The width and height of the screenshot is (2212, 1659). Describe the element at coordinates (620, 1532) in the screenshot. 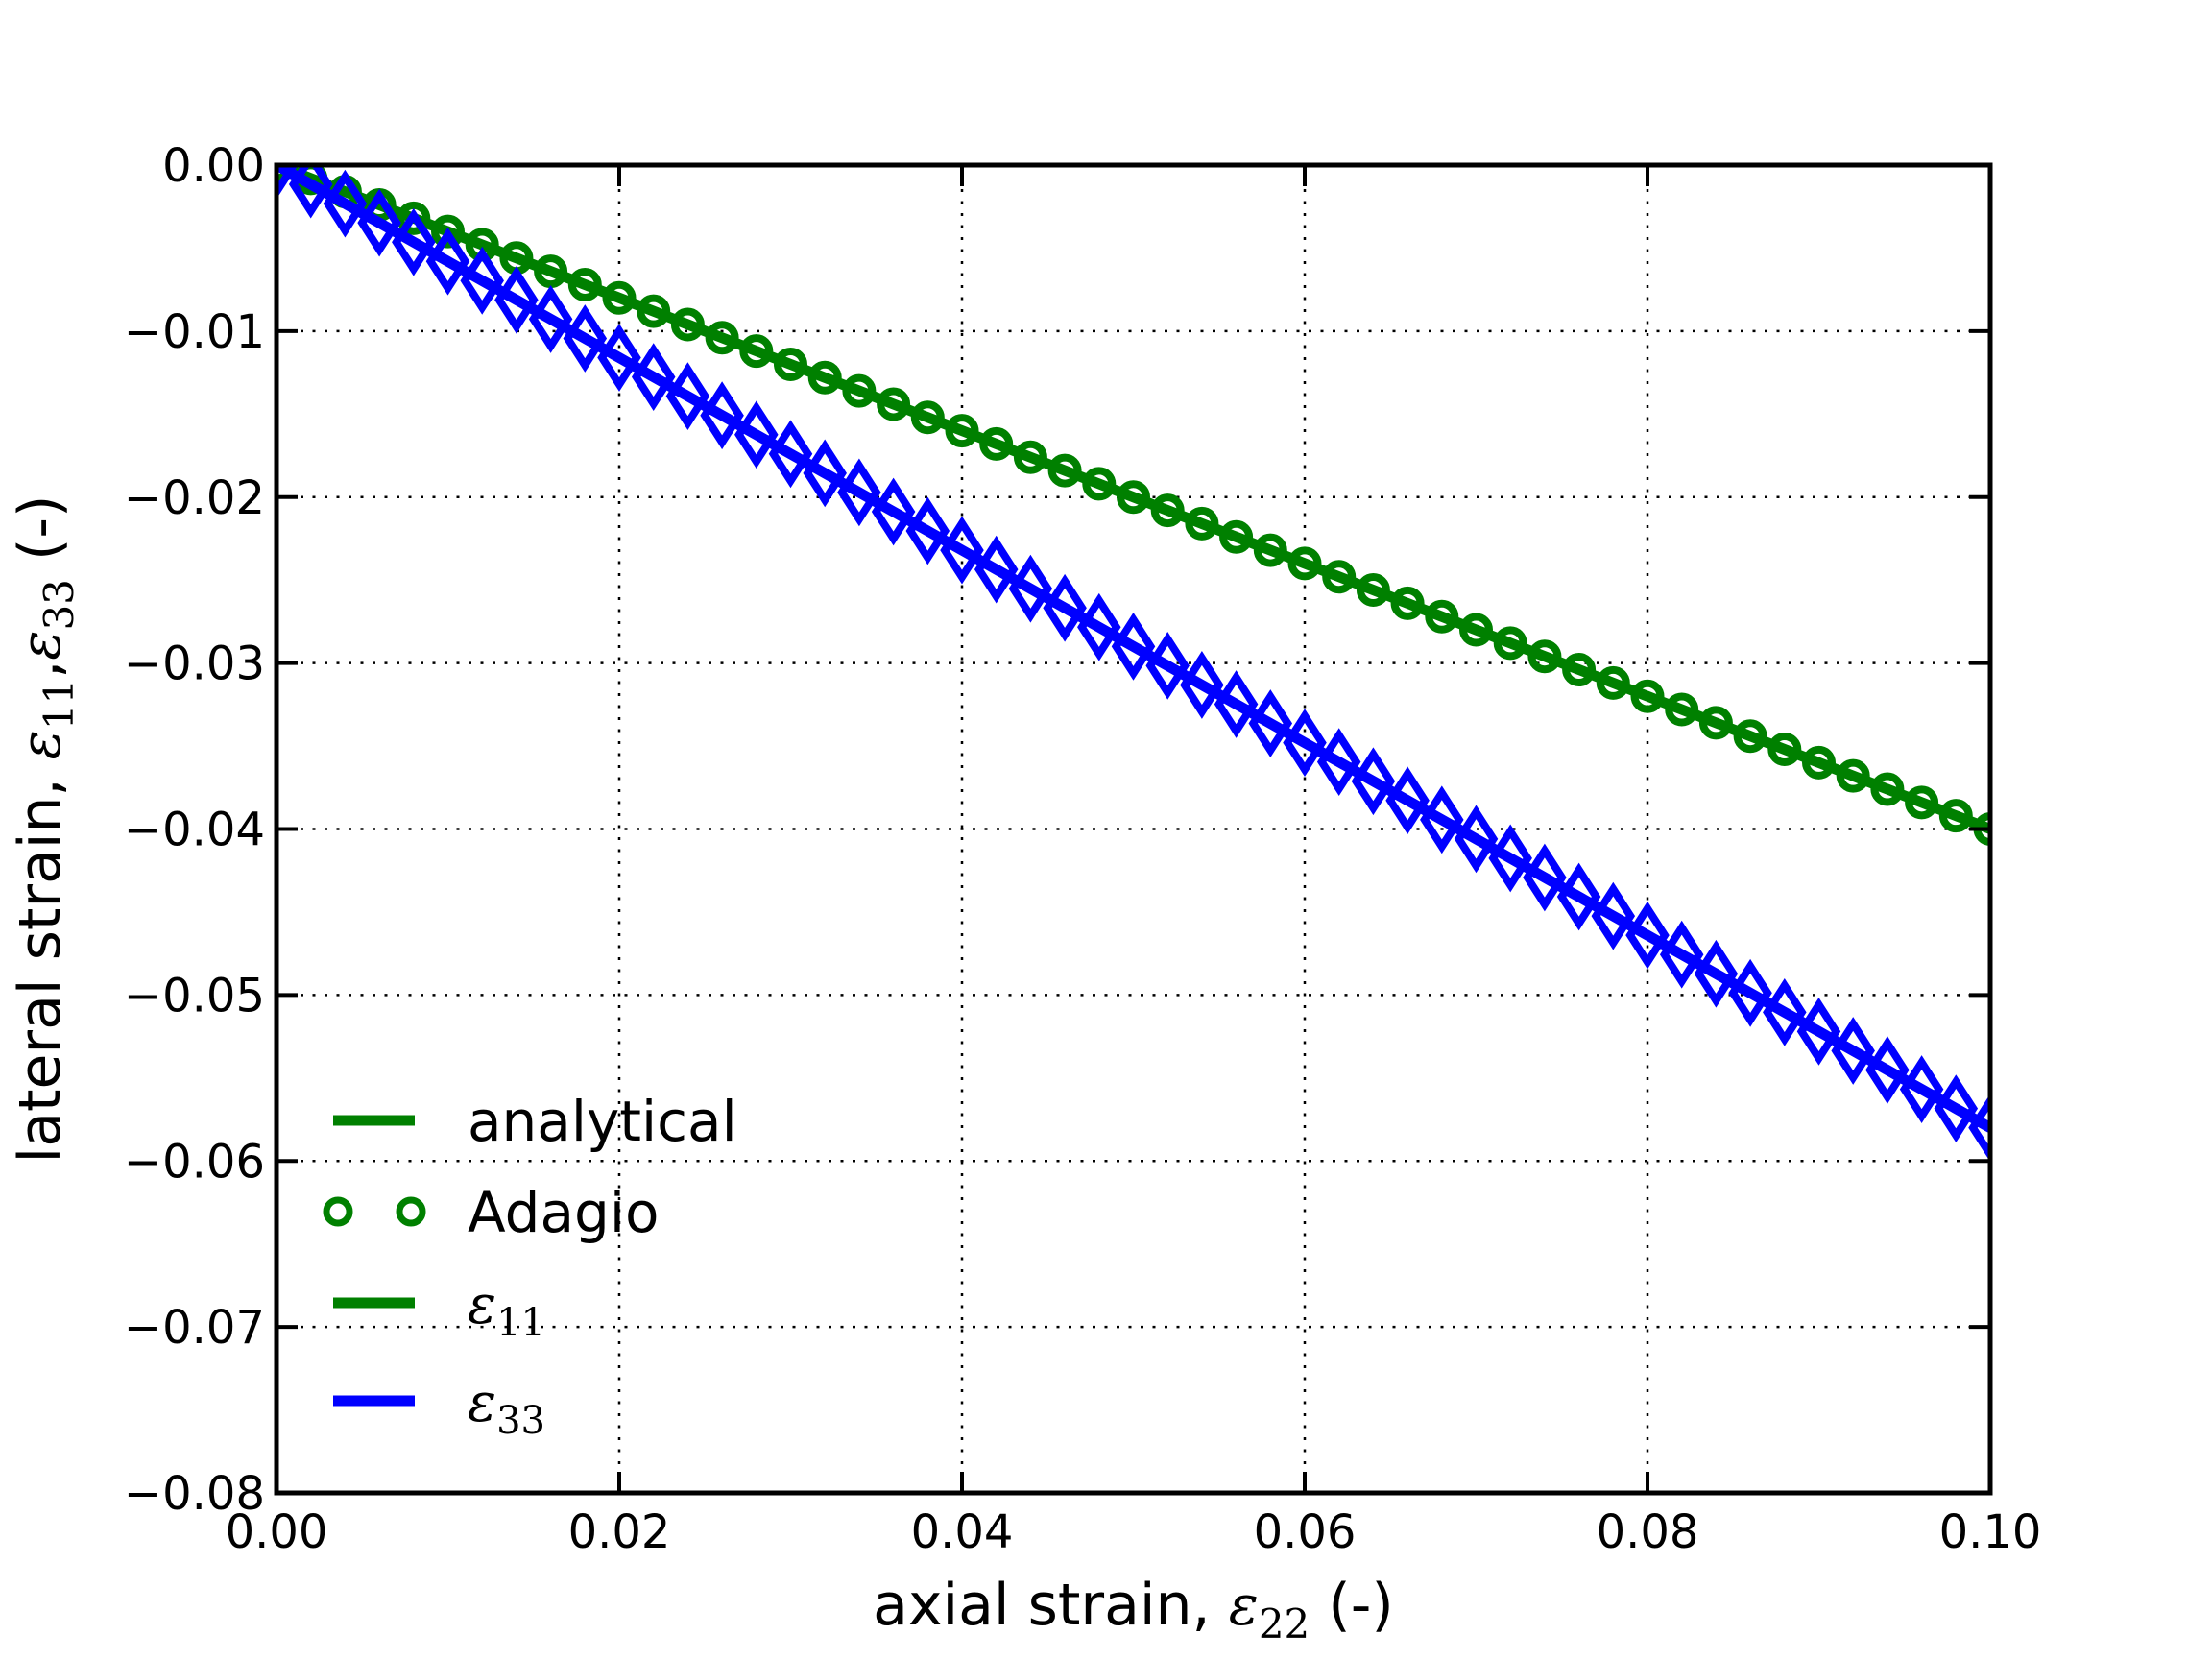

I see `x-tick-label: 0.02` at that location.